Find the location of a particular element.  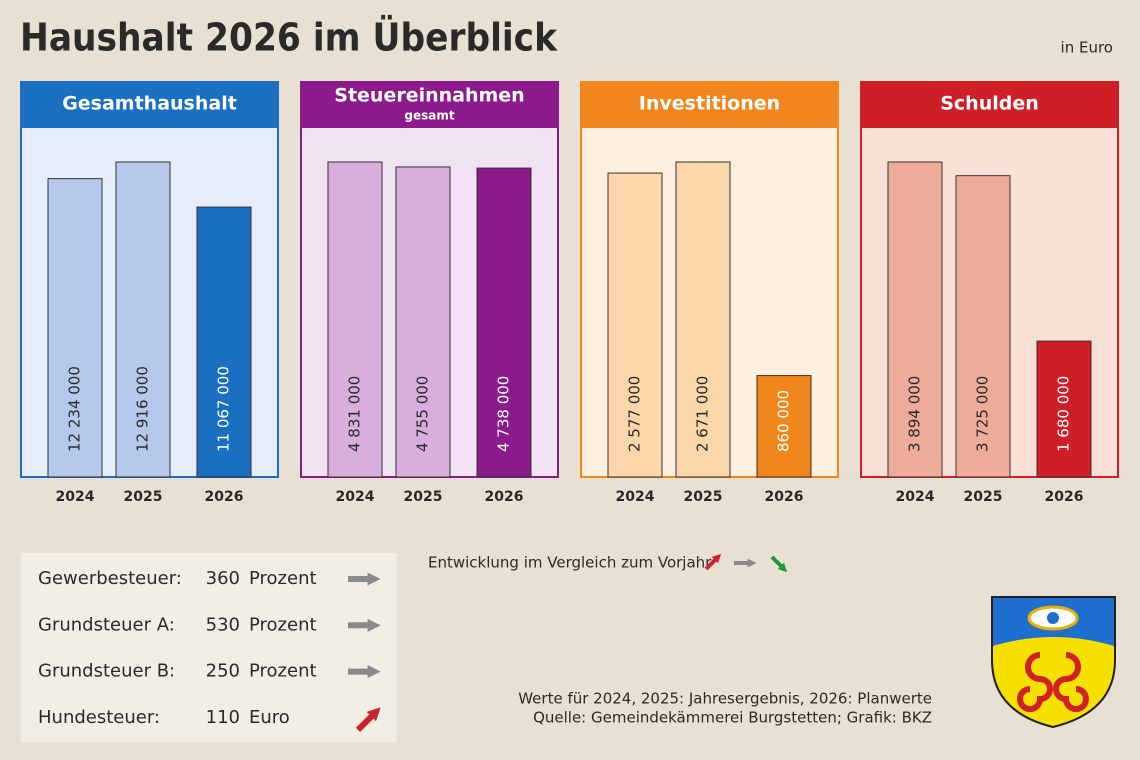

panel-title: Schulden is located at coordinates (989, 104).